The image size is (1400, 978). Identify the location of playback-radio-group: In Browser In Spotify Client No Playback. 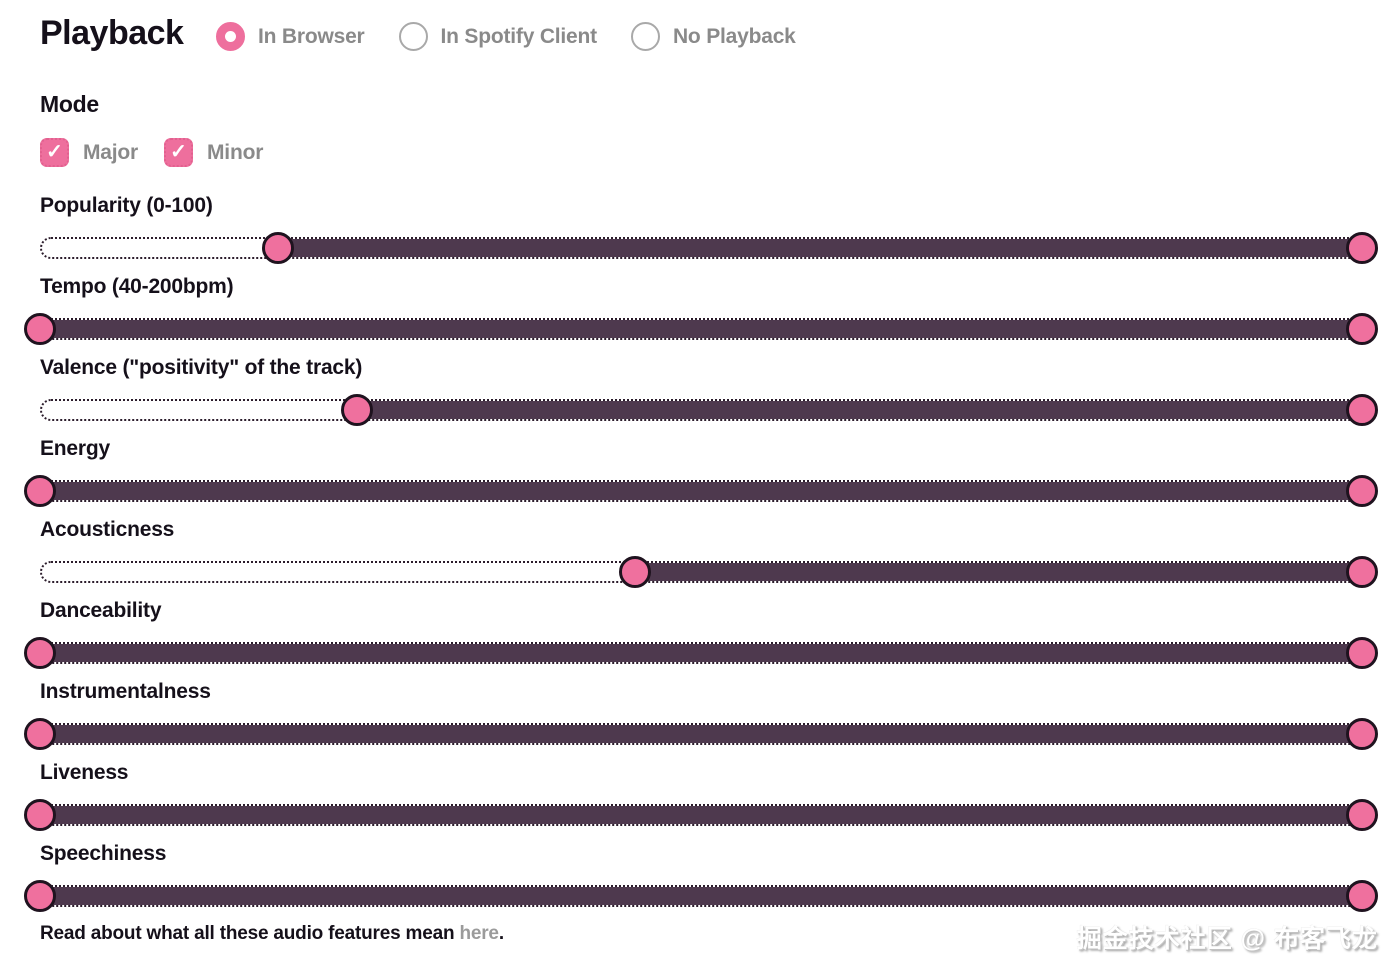
(506, 36).